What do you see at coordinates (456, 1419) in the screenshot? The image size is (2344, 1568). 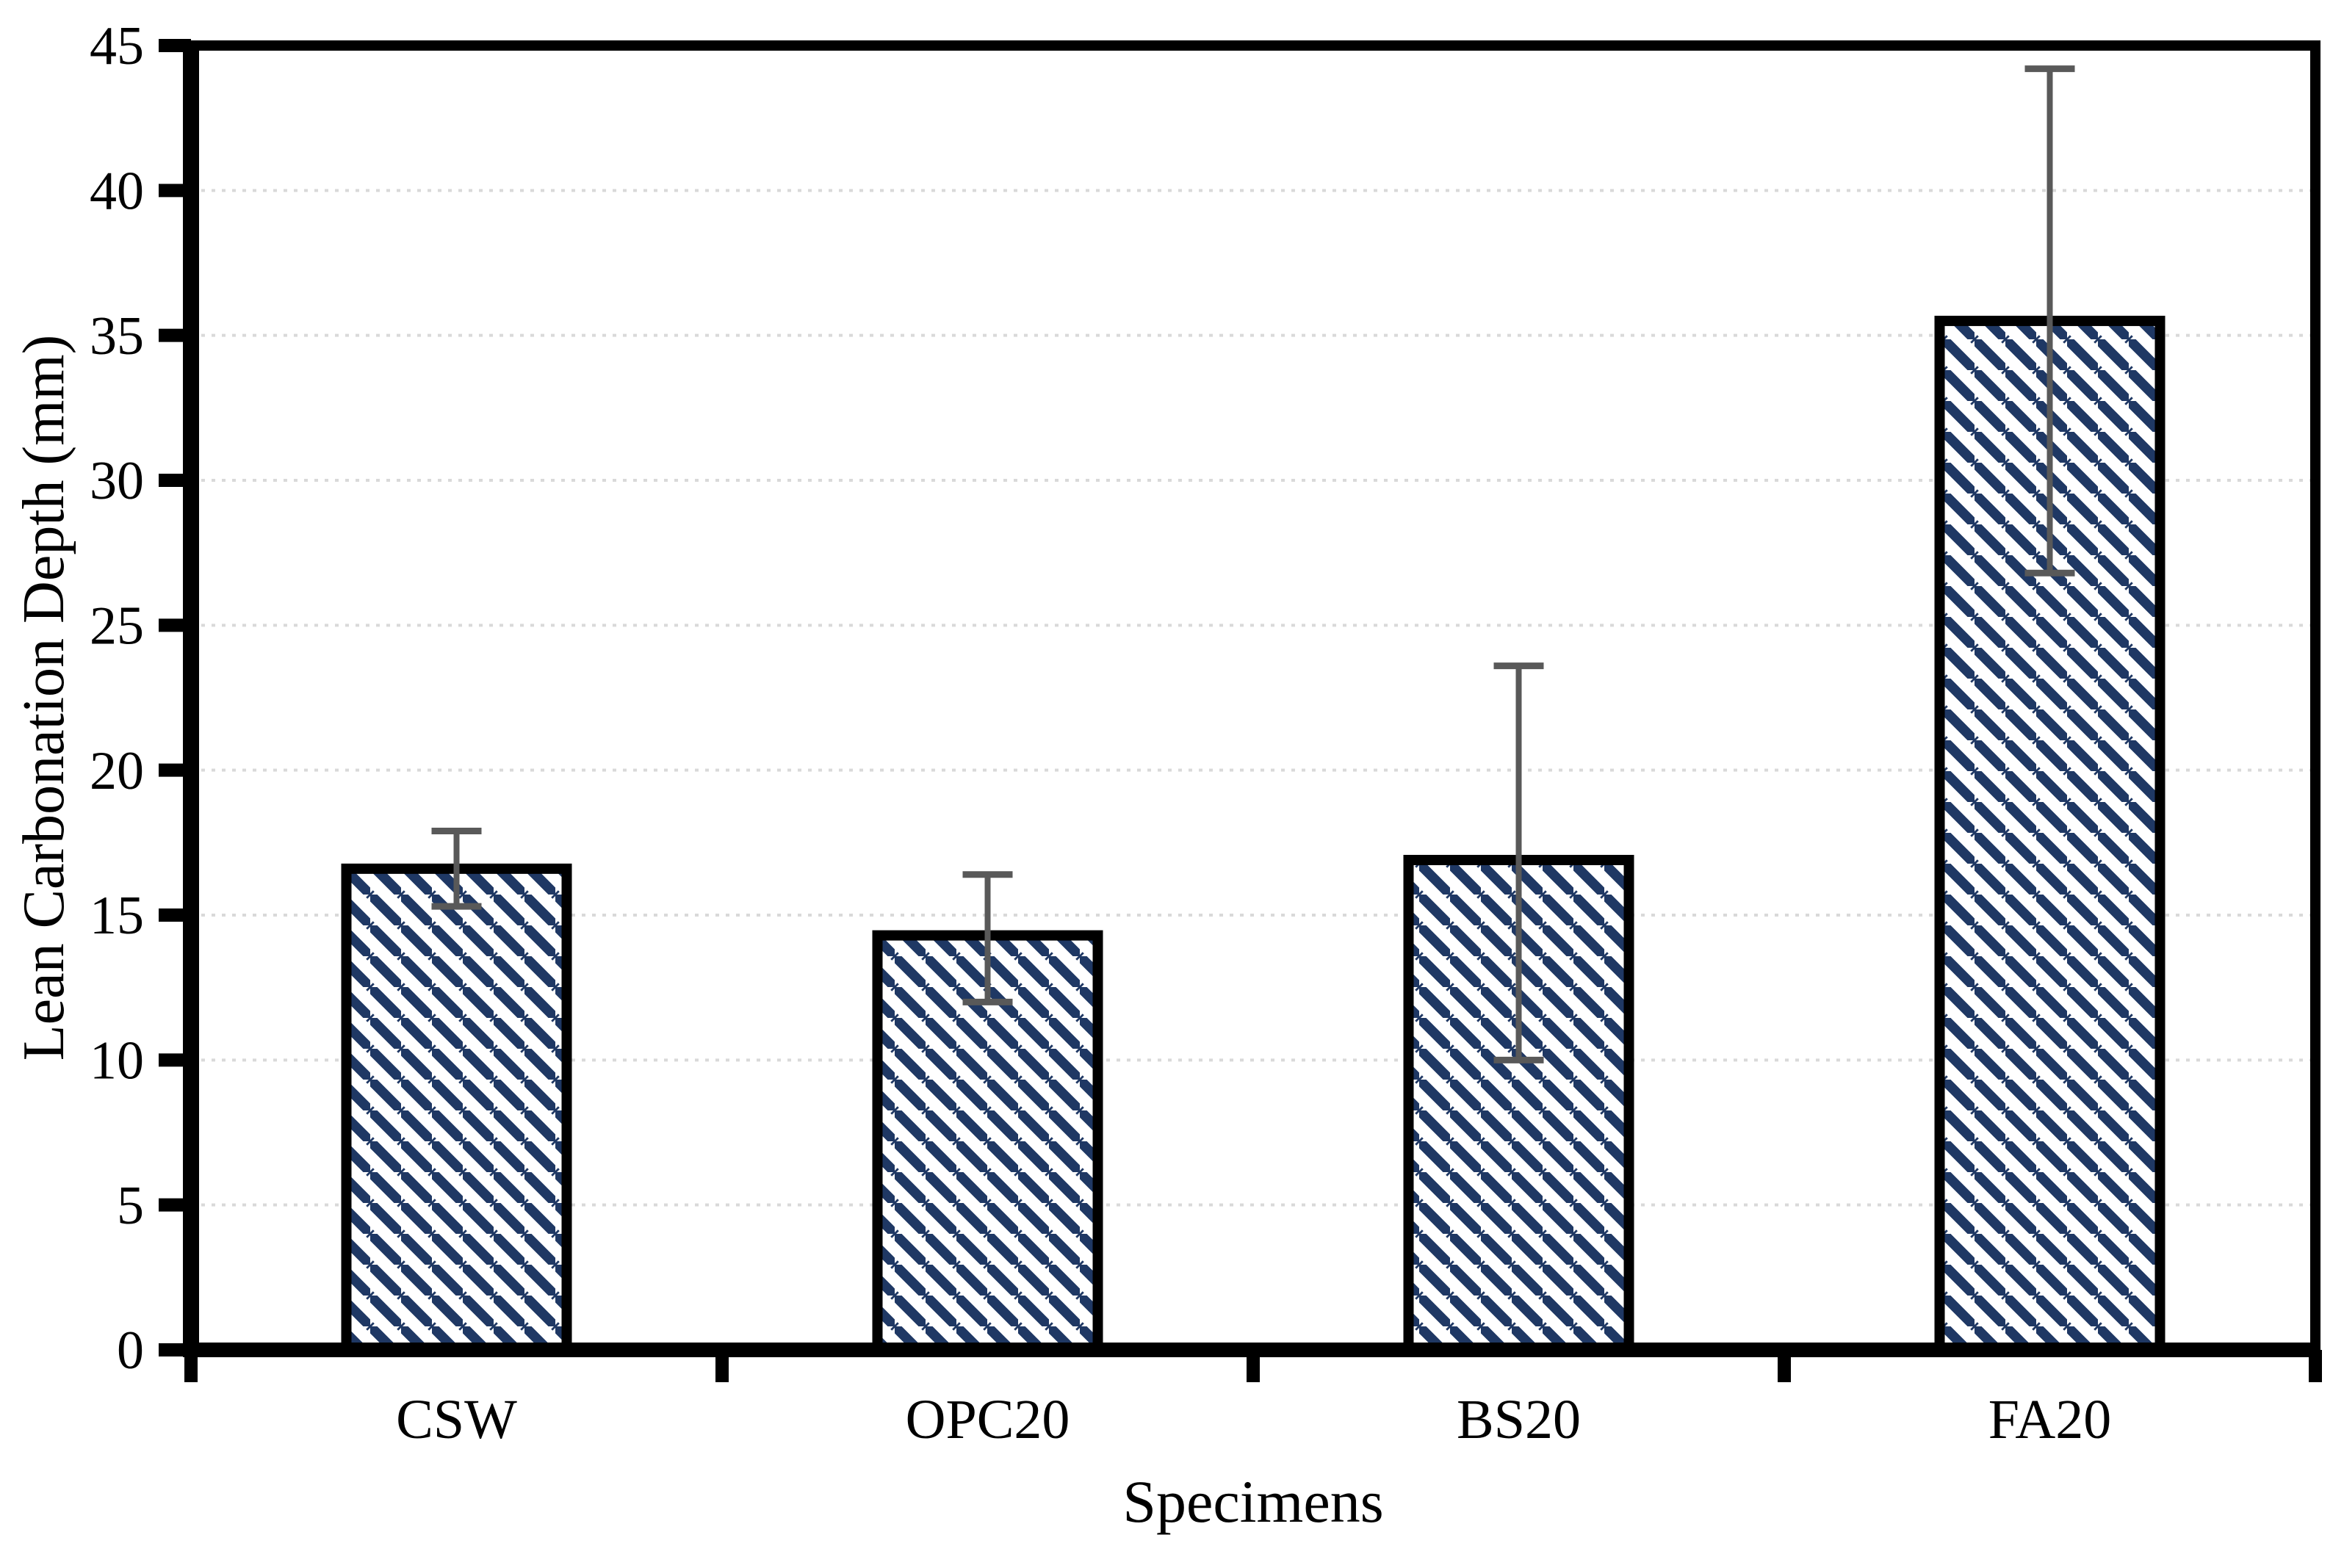 I see `category-label-csw: CSW` at bounding box center [456, 1419].